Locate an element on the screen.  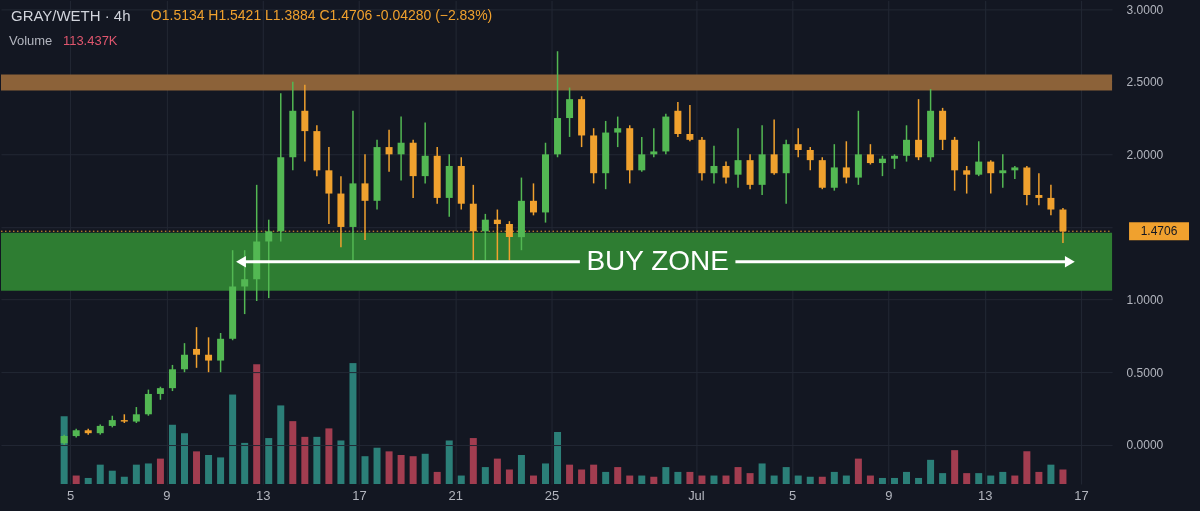
y-tick-label: 3.0000 is located at coordinates (1145, 9).